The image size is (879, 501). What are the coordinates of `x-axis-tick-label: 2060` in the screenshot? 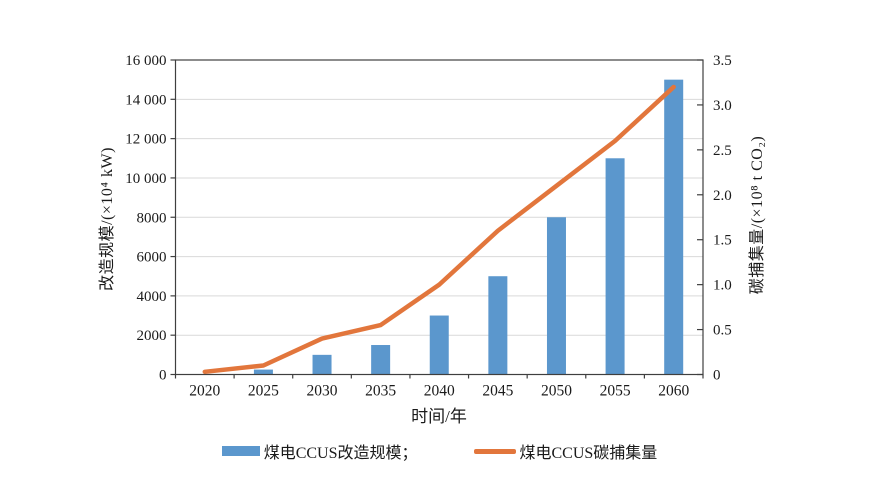 It's located at (673, 391).